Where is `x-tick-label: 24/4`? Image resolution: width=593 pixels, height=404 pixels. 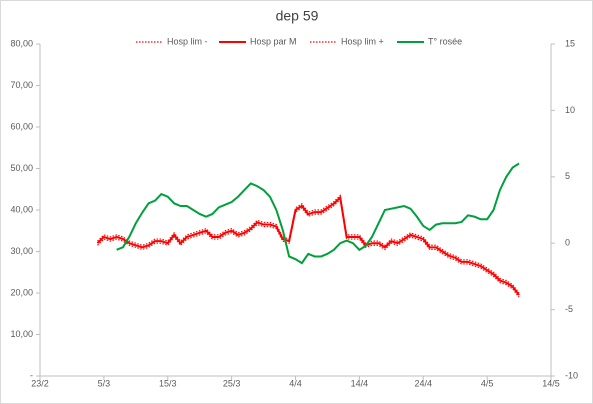
x-tick-label: 24/4 is located at coordinates (423, 383).